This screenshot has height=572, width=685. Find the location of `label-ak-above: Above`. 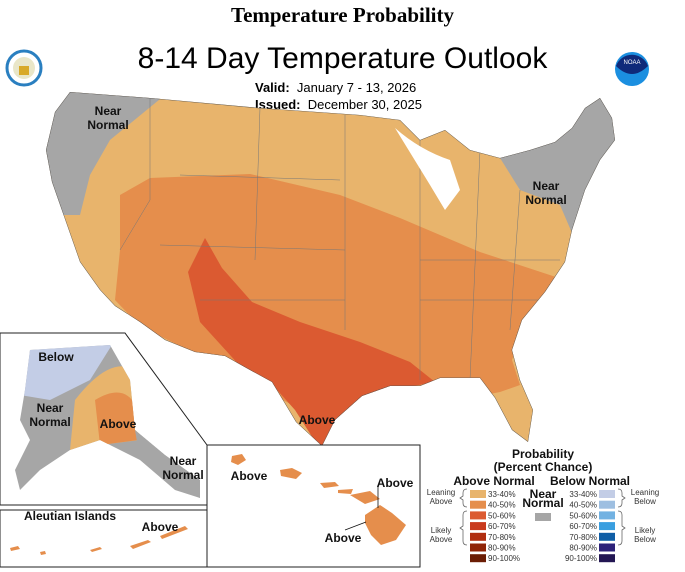

label-ak-above: Above is located at coordinates (118, 424).